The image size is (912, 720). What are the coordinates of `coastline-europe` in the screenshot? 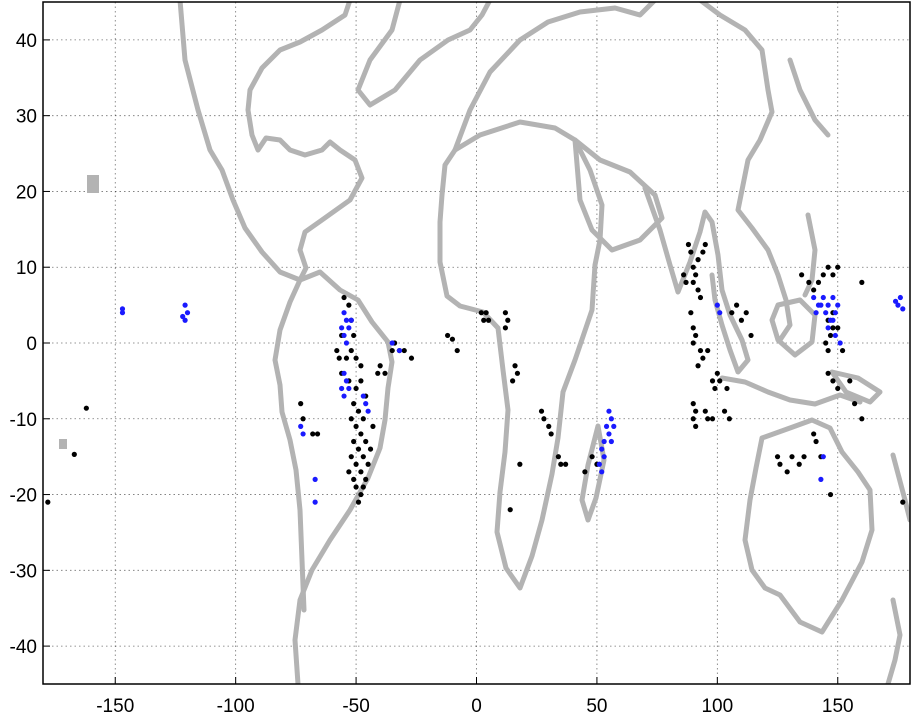 It's located at (554, 77).